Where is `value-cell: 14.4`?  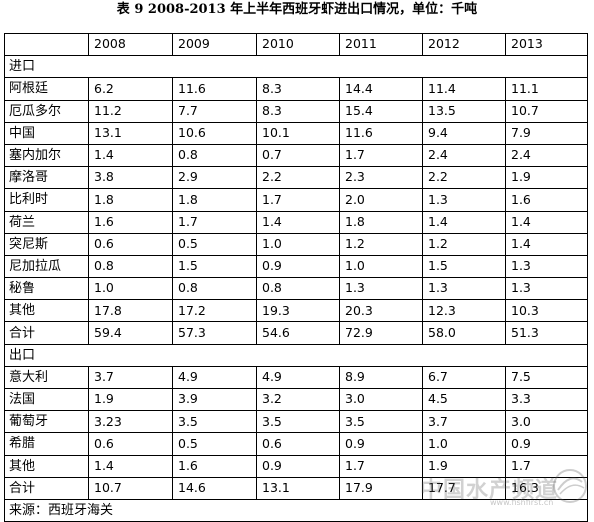
value-cell: 14.4 is located at coordinates (381, 89).